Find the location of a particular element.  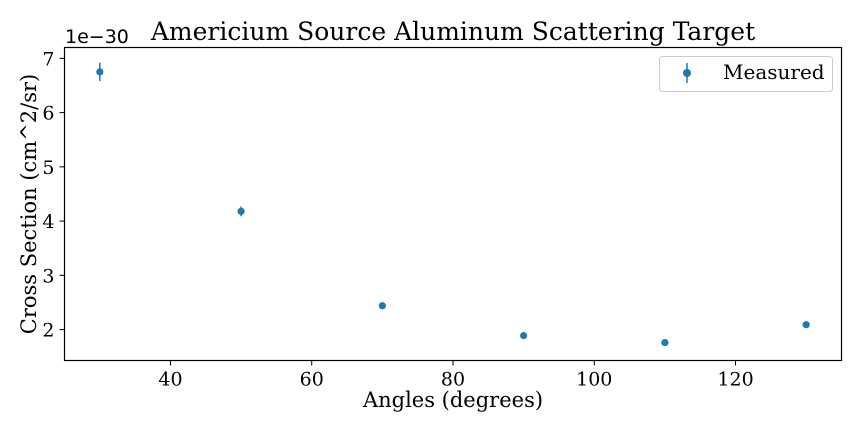

x-tick-label: 80 is located at coordinates (453, 380).